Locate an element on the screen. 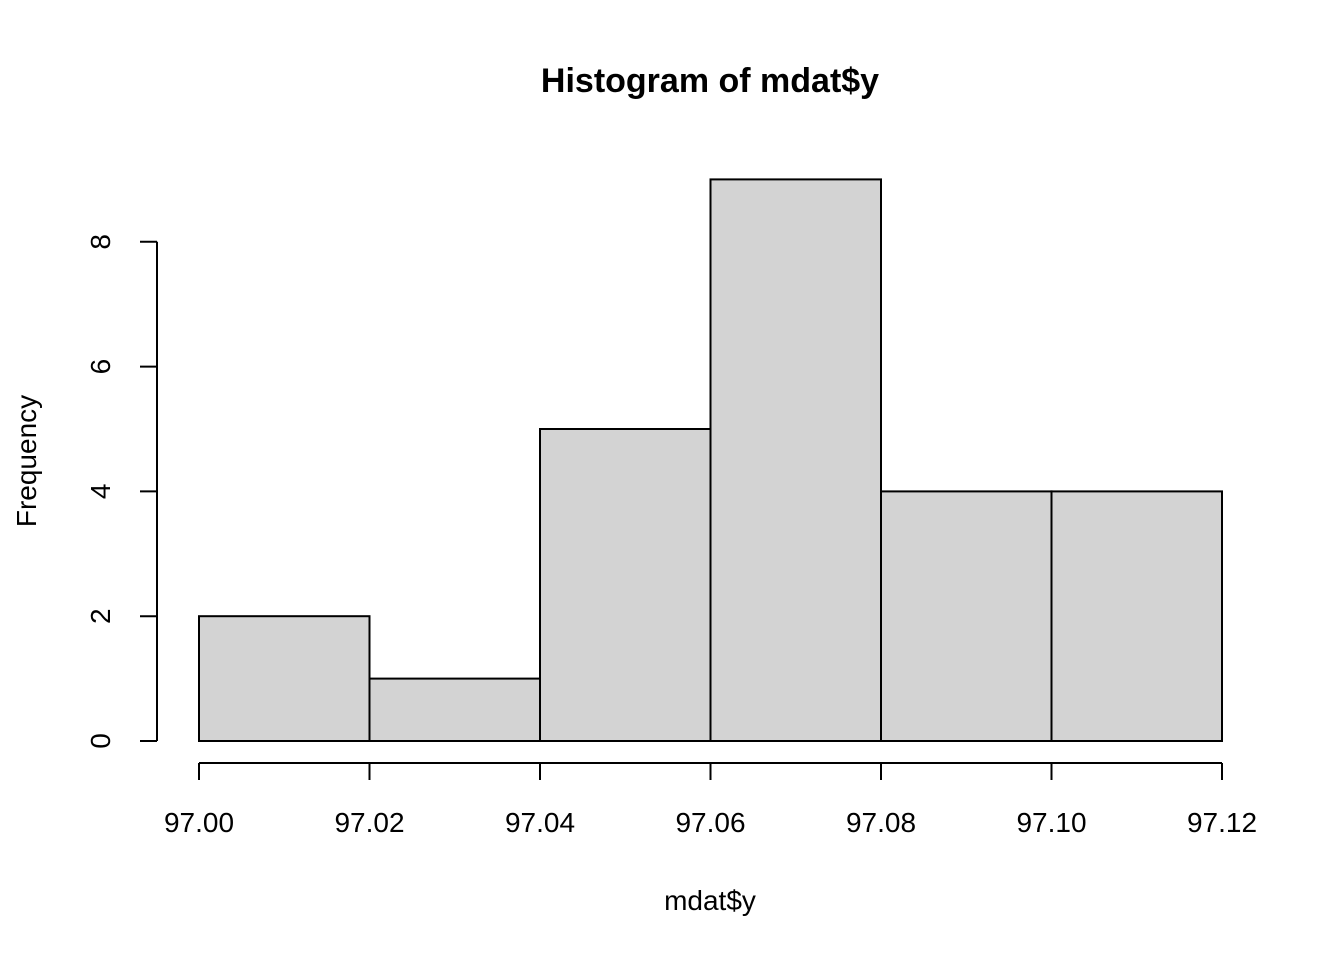 Image resolution: width=1344 pixels, height=960 pixels. chart-title: Histogram of mdat$y is located at coordinates (710, 81).